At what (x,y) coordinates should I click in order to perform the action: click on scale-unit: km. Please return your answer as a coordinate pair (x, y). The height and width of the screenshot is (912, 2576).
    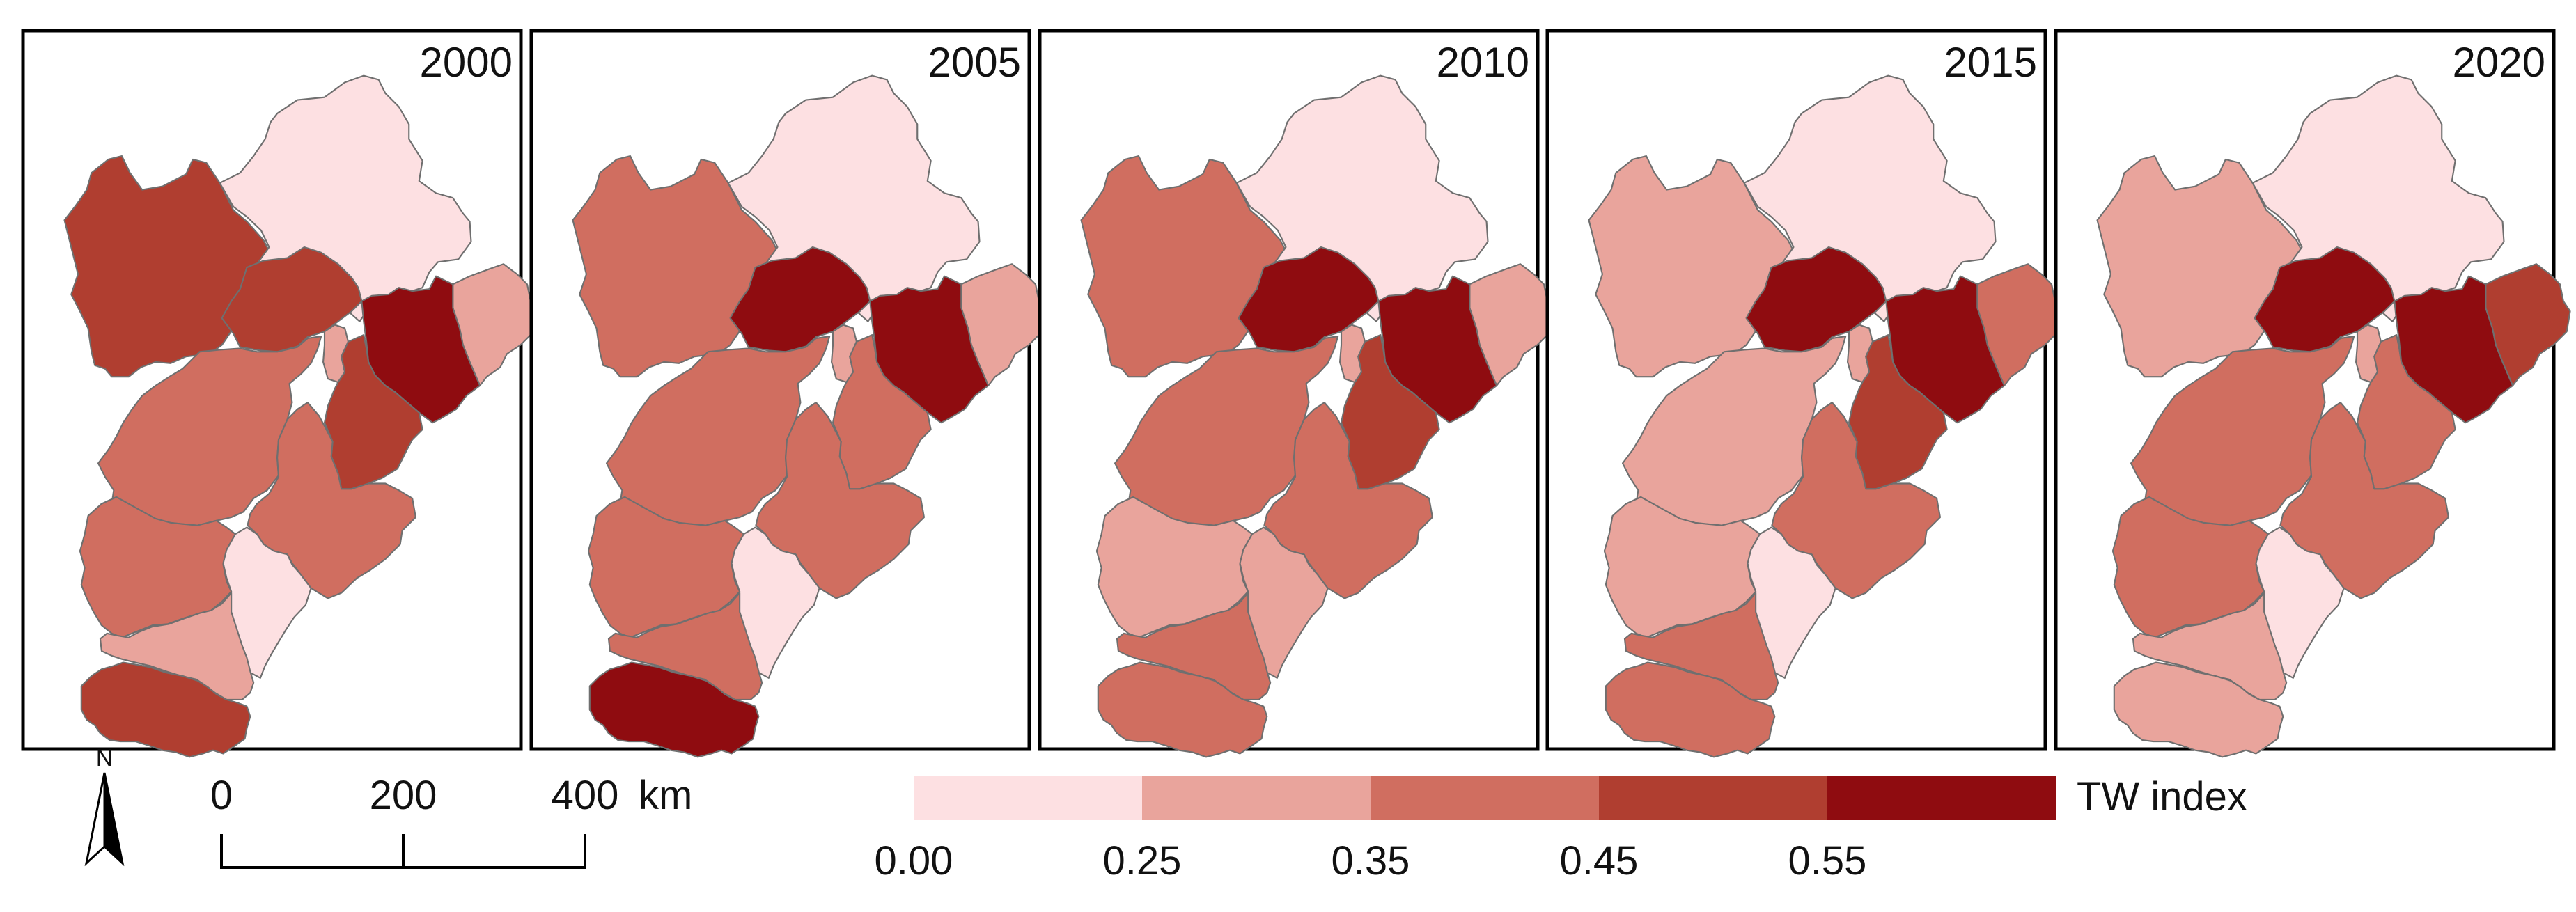
    Looking at the image, I should click on (665, 795).